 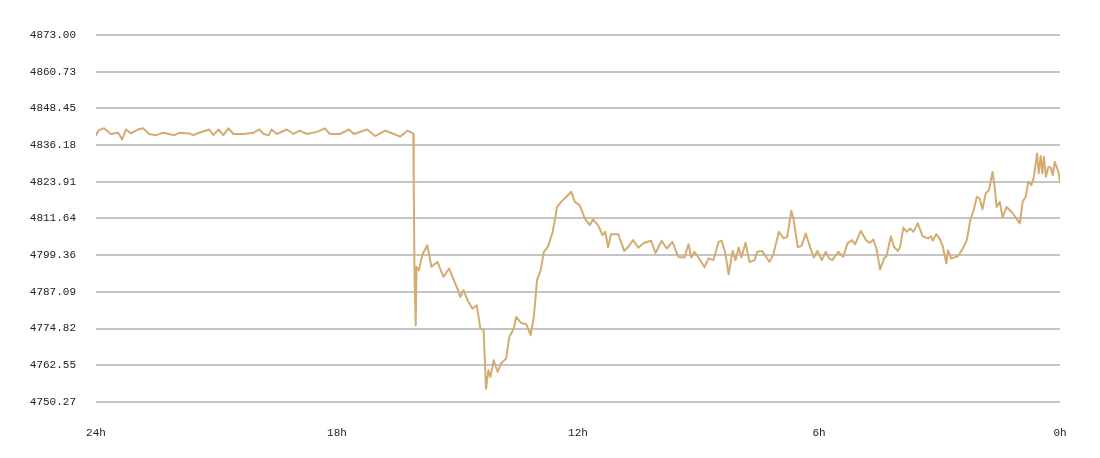 I want to click on y-tick-label: 4750.27, so click(x=52, y=401).